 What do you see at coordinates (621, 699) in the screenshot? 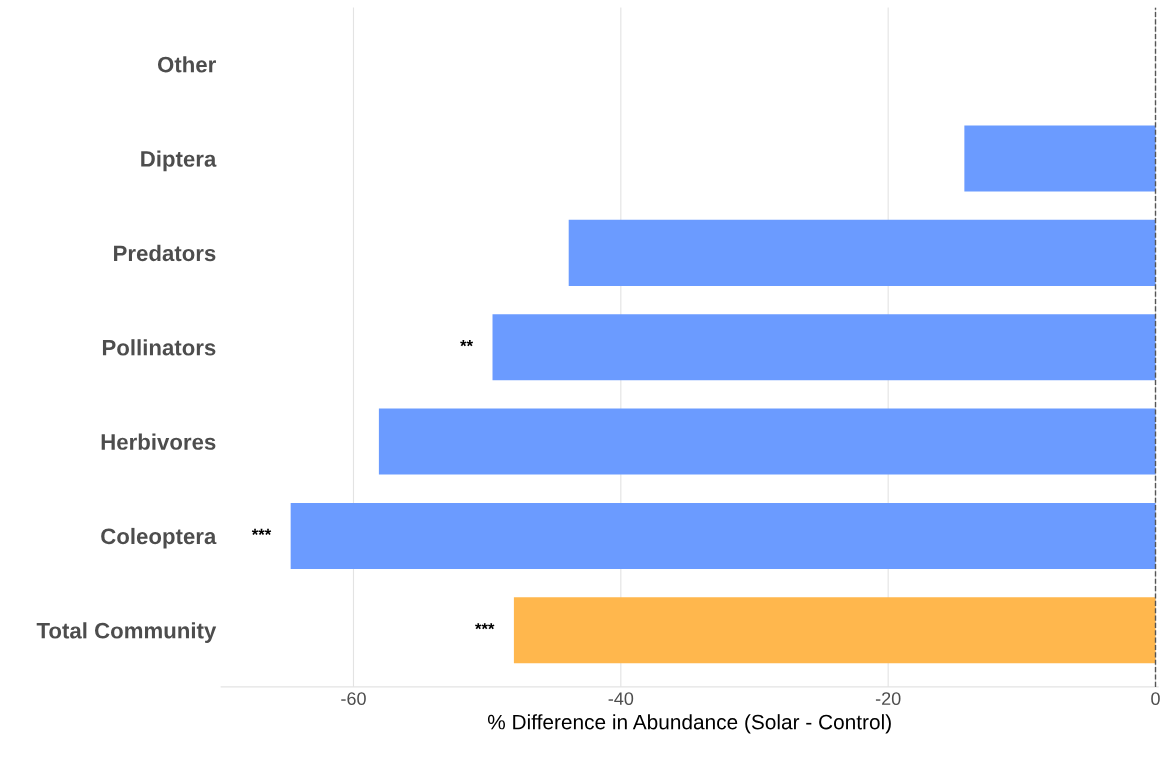
I see `x-tick-label: -40` at bounding box center [621, 699].